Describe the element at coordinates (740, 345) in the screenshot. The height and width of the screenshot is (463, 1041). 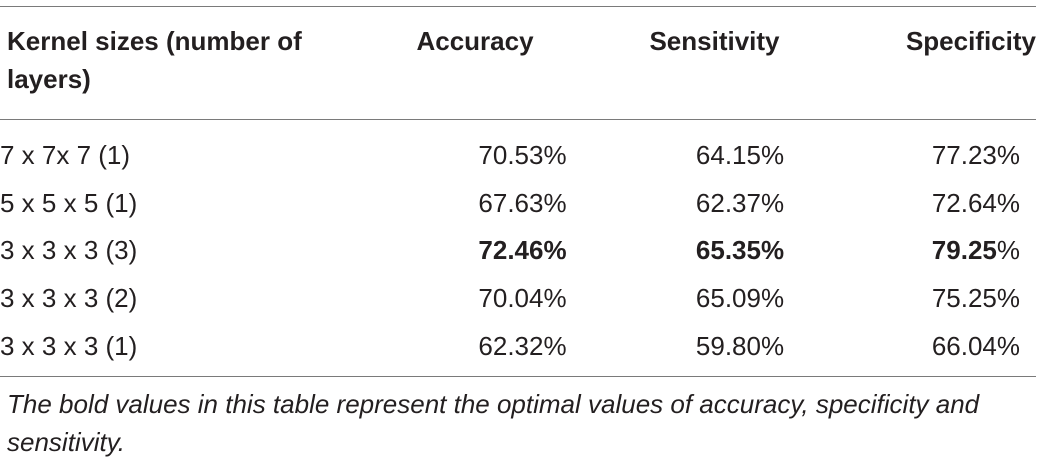
I see `cell-sensitivity: 59.80%` at that location.